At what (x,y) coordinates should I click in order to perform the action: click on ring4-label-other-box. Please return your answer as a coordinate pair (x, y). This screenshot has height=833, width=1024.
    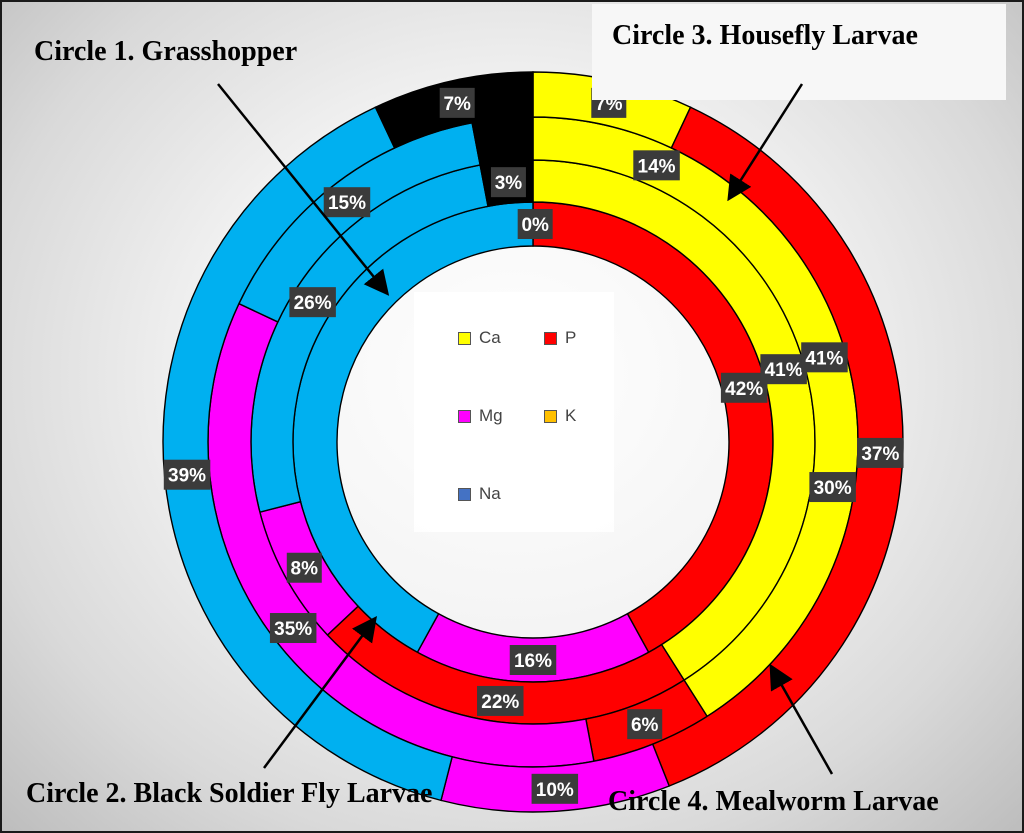
    Looking at the image, I should click on (457, 102).